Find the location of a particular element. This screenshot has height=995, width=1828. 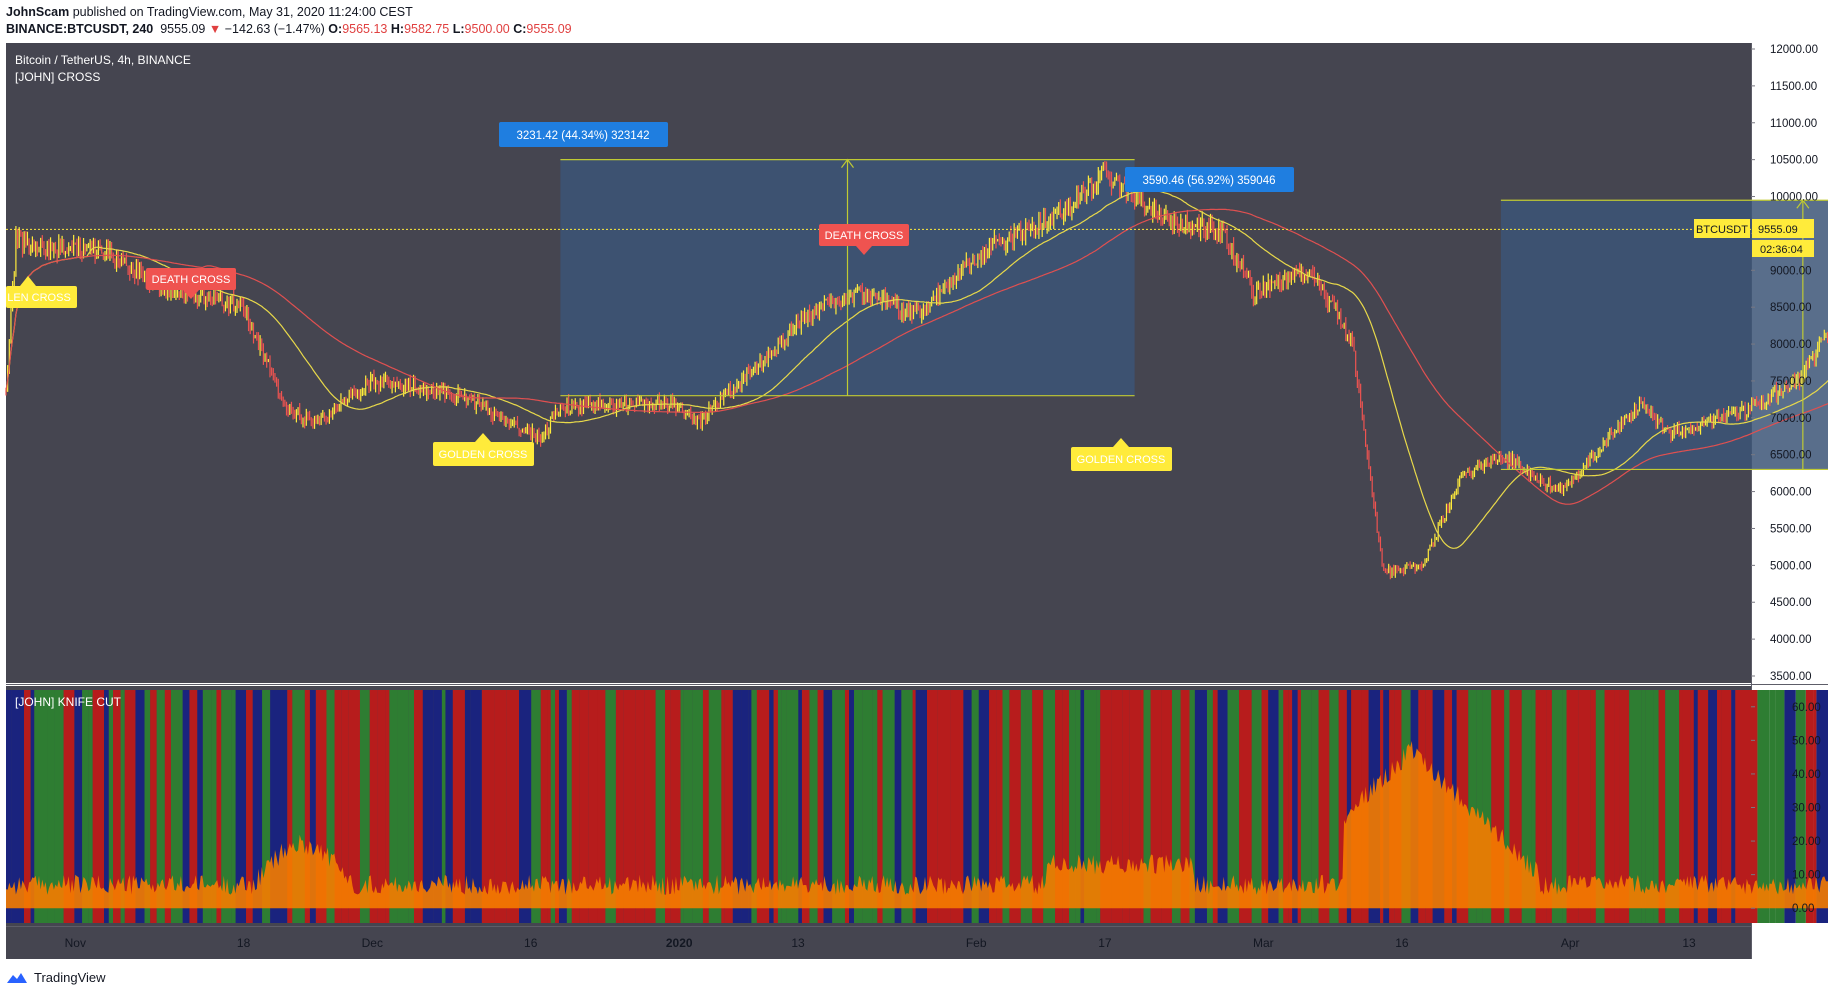

close-label: C: is located at coordinates (520, 29).